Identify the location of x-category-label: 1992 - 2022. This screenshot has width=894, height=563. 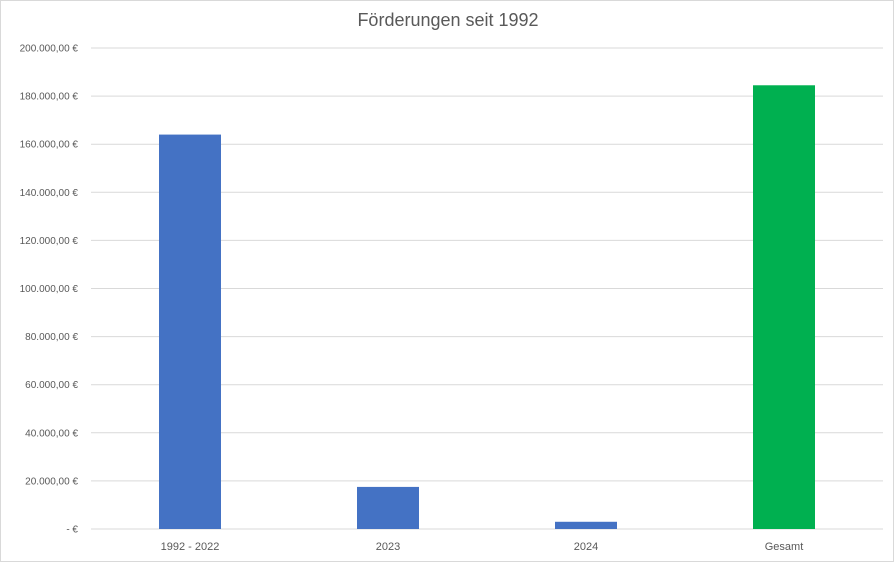
(190, 547).